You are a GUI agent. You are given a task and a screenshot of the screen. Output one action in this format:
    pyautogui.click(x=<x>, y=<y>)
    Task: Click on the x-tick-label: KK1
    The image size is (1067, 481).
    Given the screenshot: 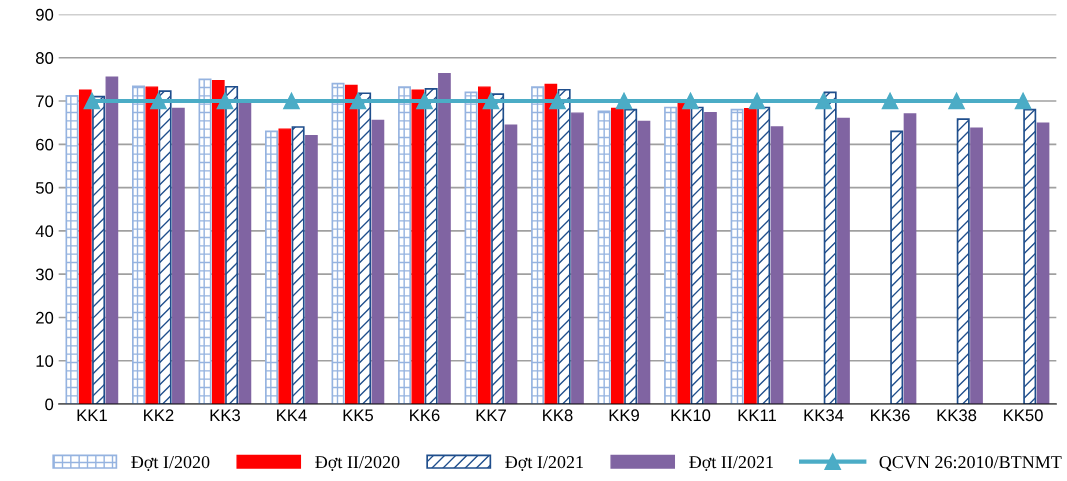 What is the action you would take?
    pyautogui.click(x=92, y=415)
    